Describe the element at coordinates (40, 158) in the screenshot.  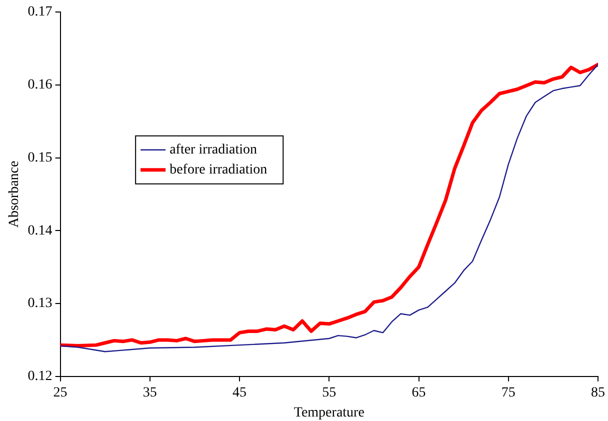
I see `y-tick-label: 0.15` at that location.